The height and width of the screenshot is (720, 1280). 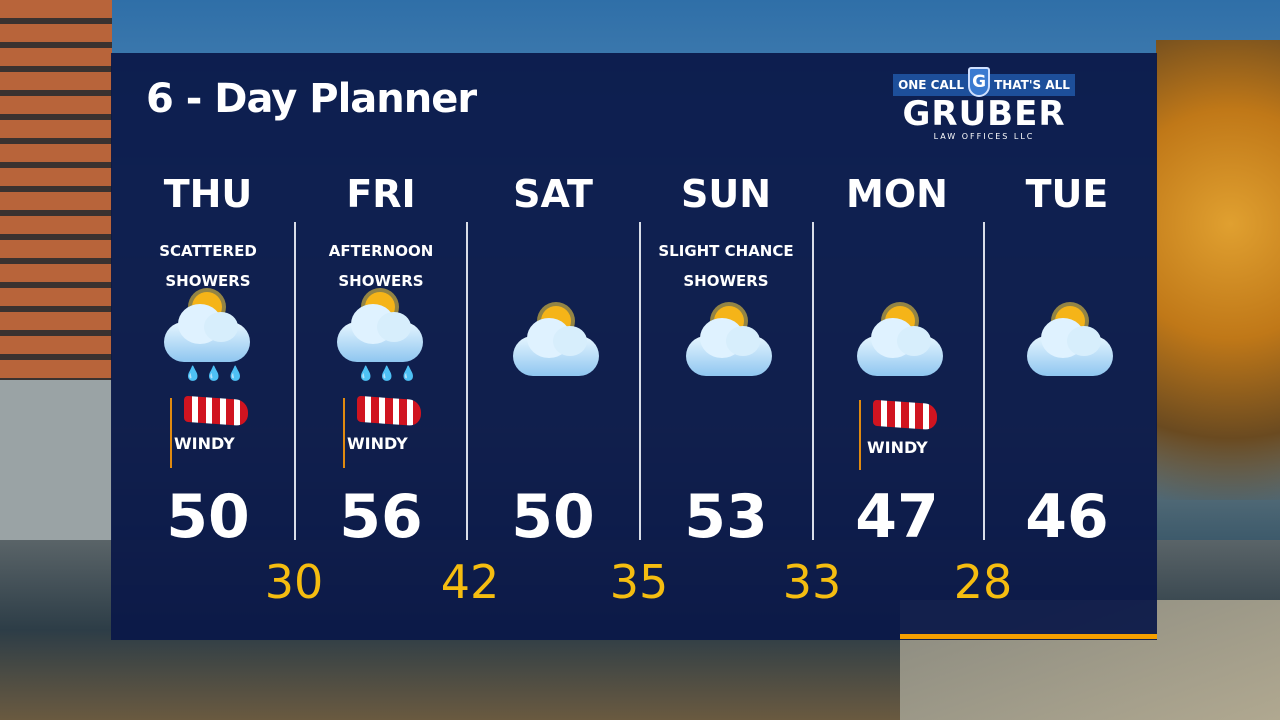 What do you see at coordinates (294, 582) in the screenshot?
I see `low-temp: 30` at bounding box center [294, 582].